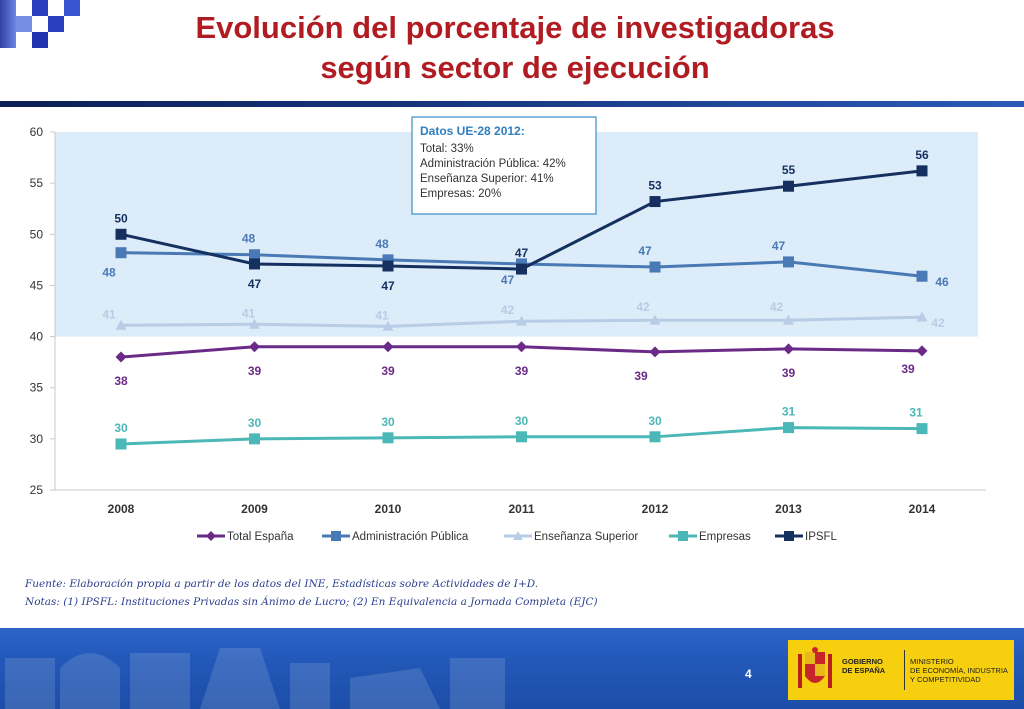  What do you see at coordinates (40, 24) in the screenshot?
I see `checkered-logo-icon` at bounding box center [40, 24].